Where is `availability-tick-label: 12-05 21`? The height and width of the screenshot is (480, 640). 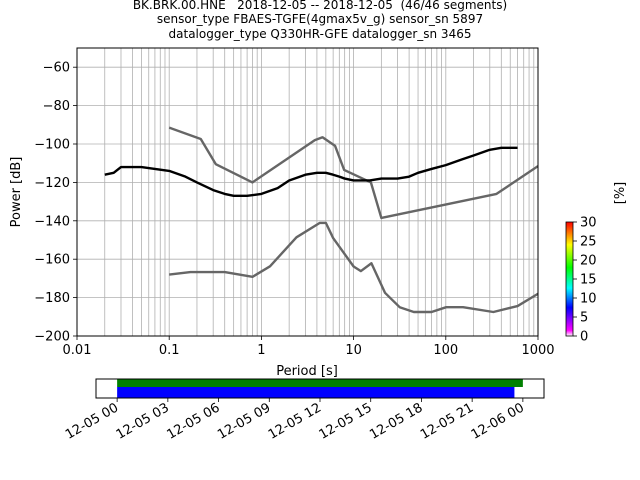 availability-tick-label: 12-05 21 is located at coordinates (447, 421).